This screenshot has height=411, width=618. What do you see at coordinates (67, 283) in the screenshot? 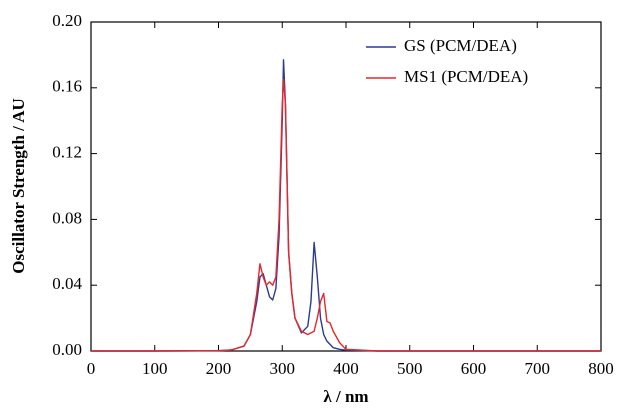
I see `y-tick-label: 0.04` at bounding box center [67, 283].